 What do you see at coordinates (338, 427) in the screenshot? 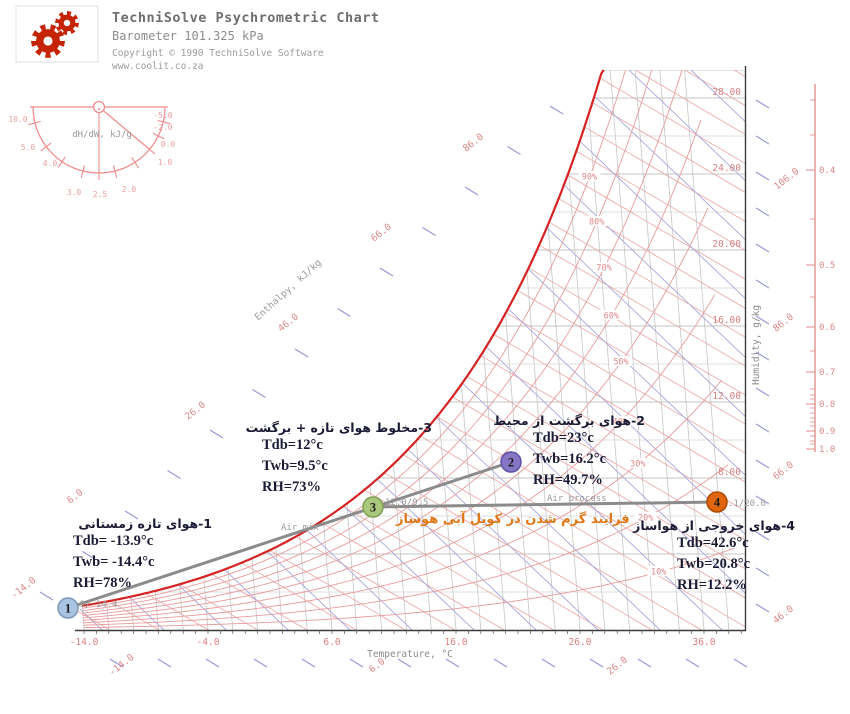
I see `annotation-3-title: 3-مخلوط هوای تازه + برگشت` at bounding box center [338, 427].